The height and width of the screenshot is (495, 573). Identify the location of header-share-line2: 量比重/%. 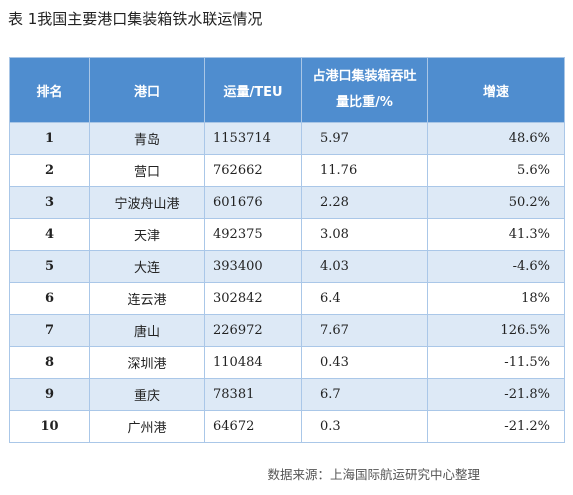
(364, 102).